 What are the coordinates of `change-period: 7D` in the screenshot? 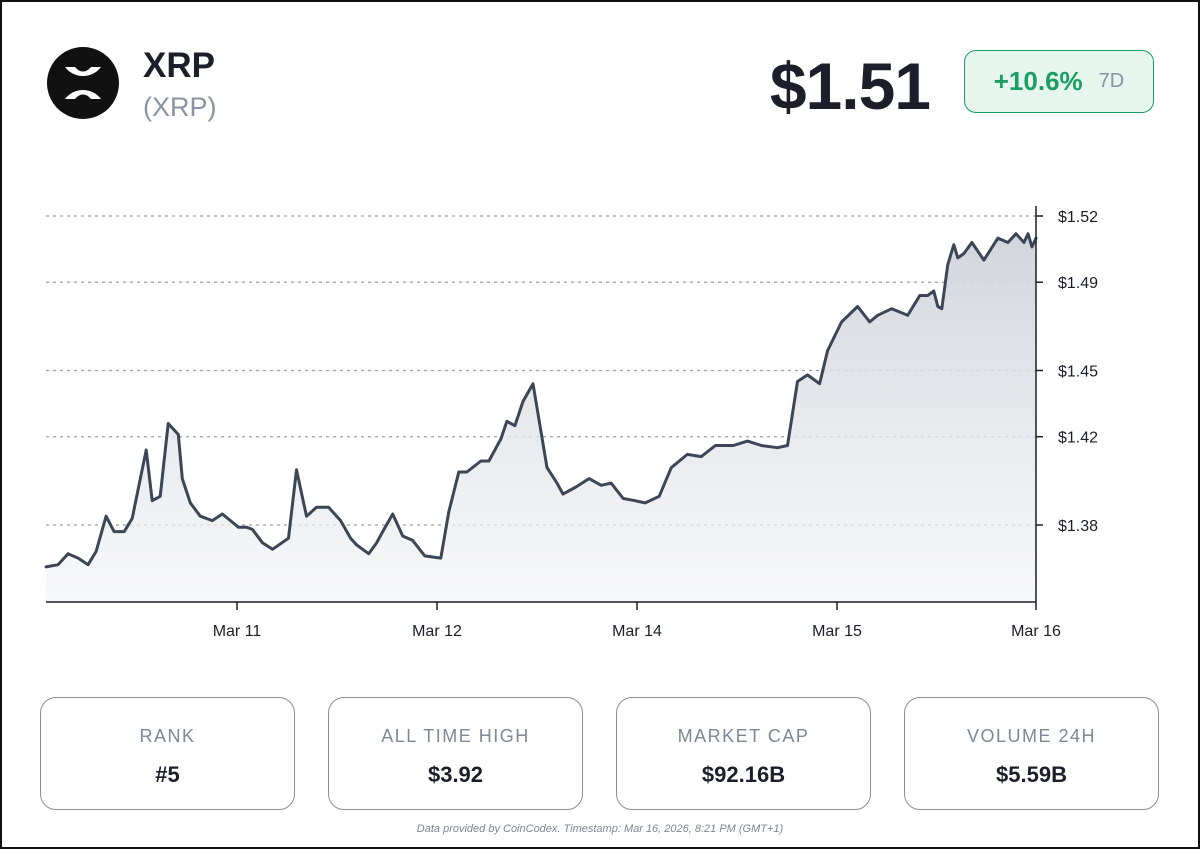 It's located at (1111, 81).